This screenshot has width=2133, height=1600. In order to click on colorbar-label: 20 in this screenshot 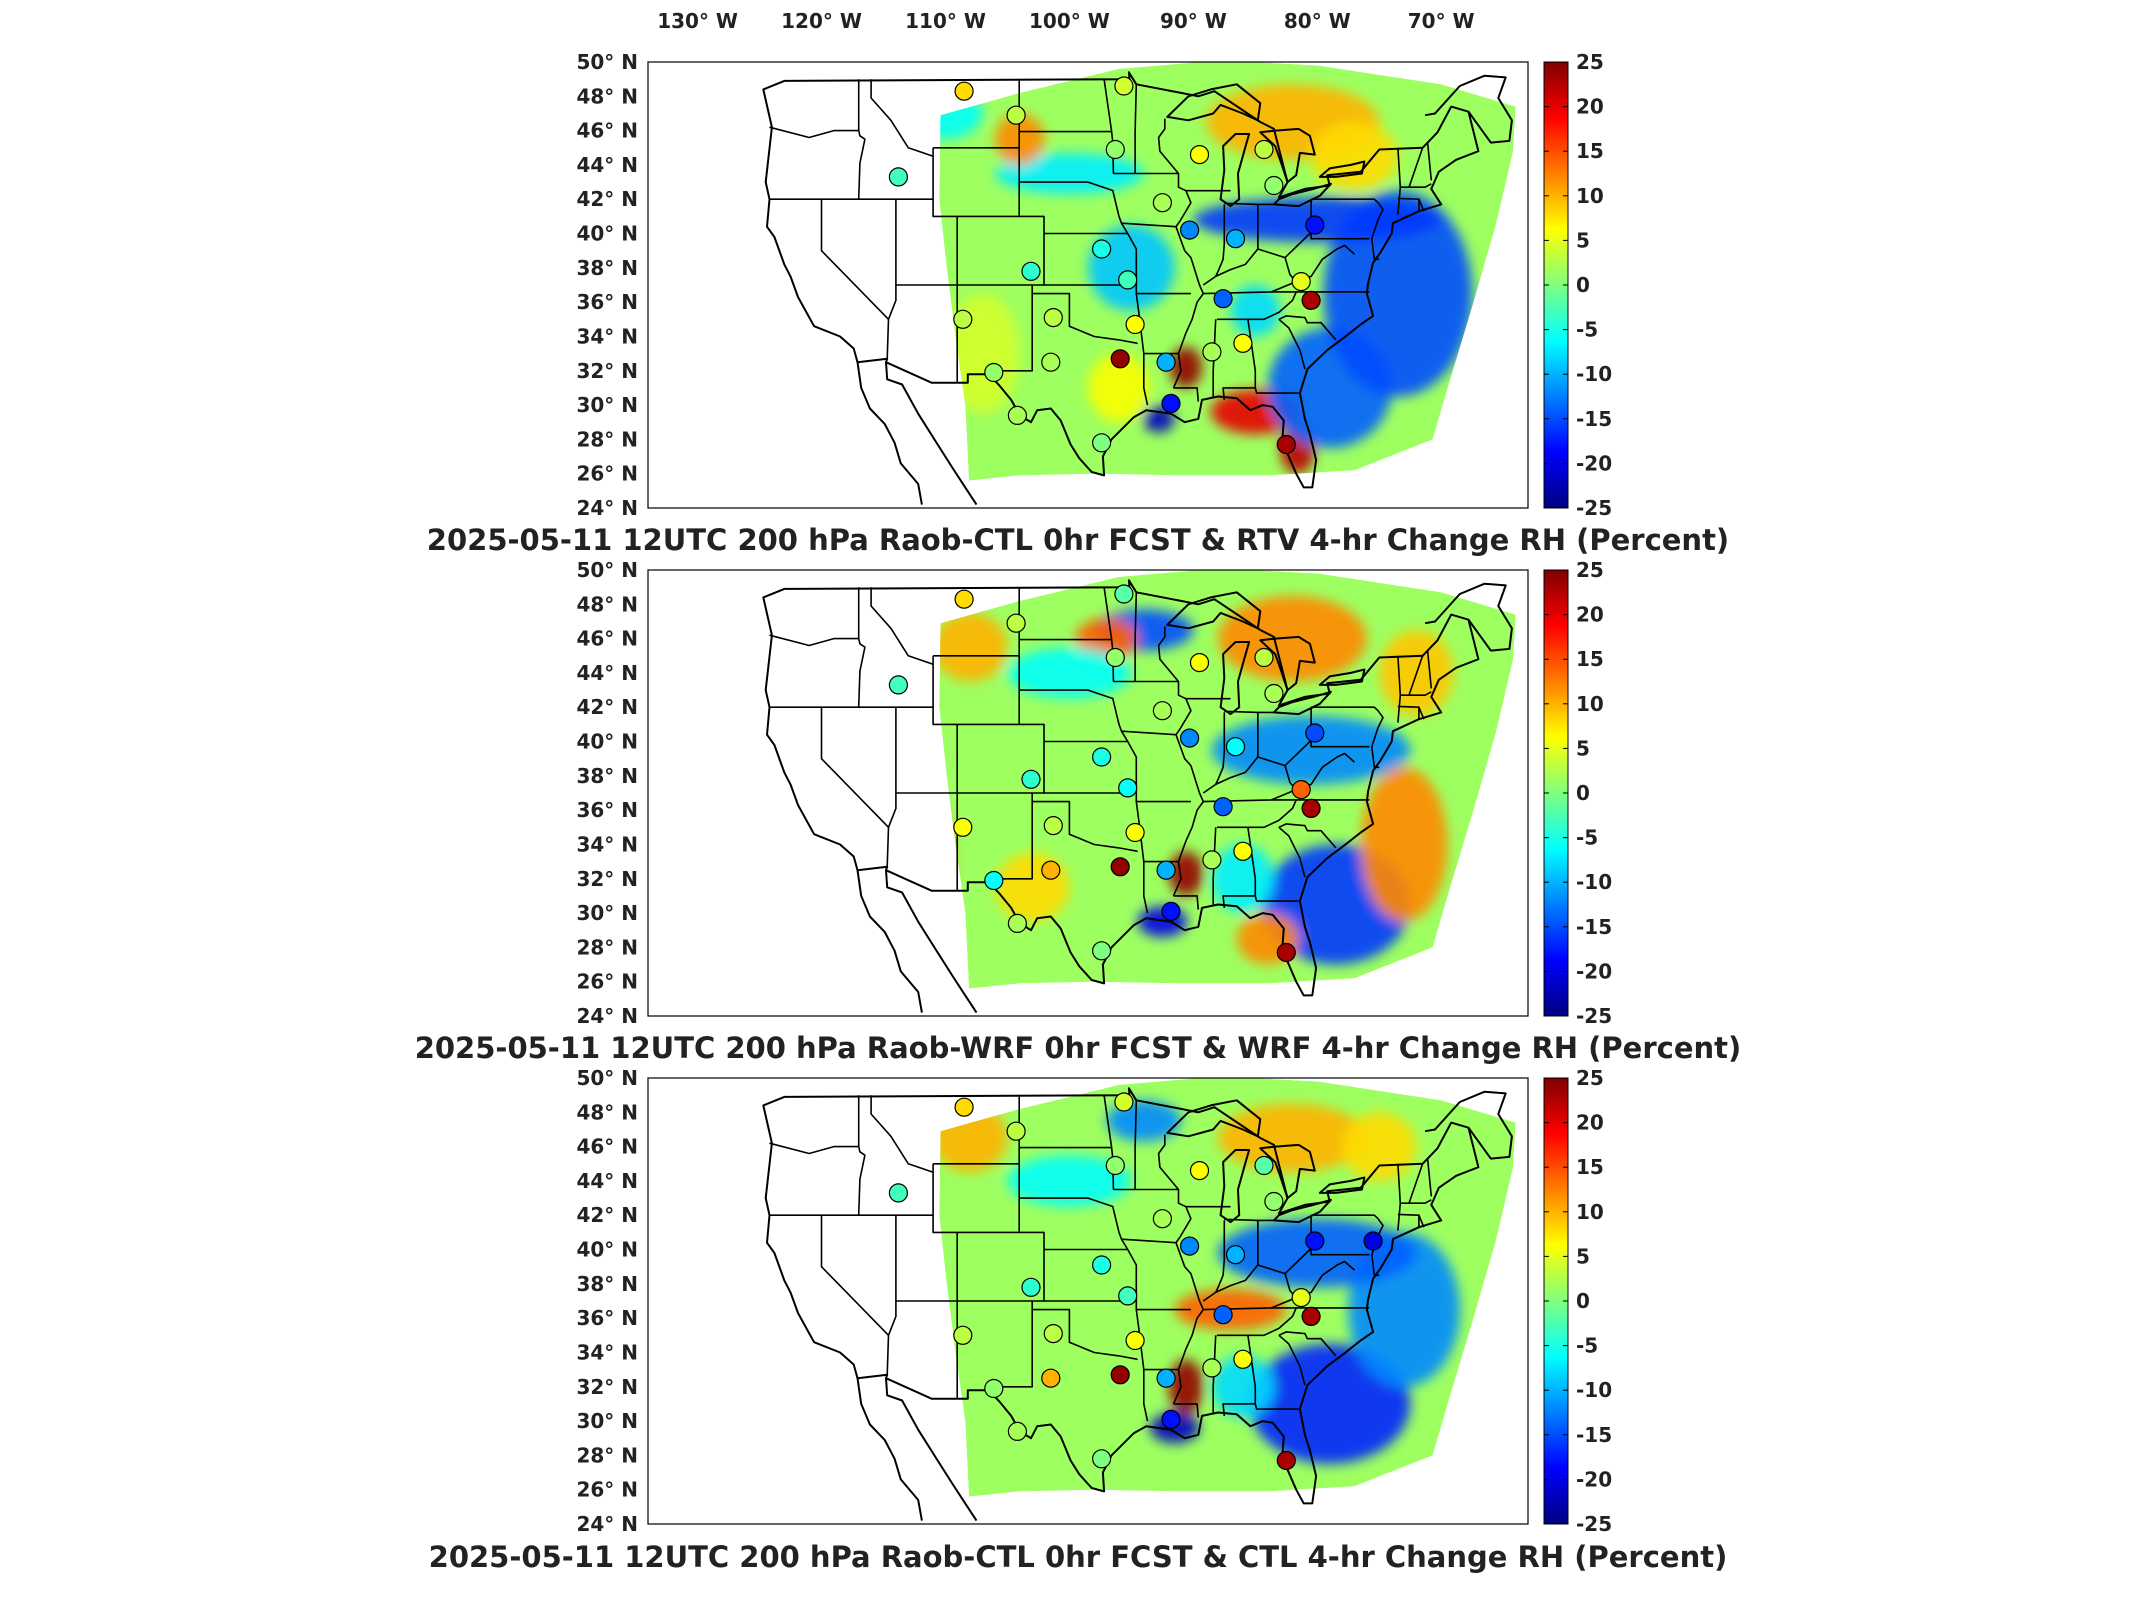, I will do `click(1590, 615)`.